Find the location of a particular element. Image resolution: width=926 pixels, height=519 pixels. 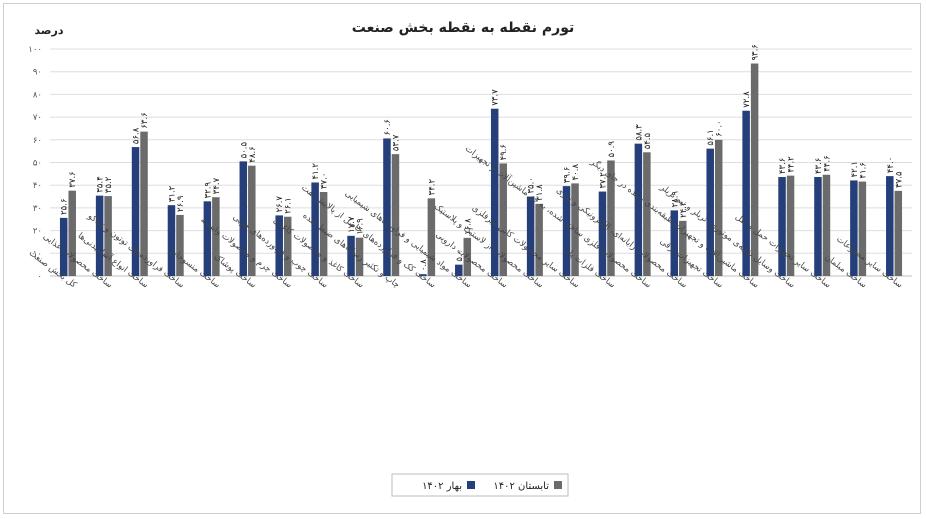

legend: تابستان ۱۴۰۲ بهار ۱۴۰۲ is located at coordinates (480, 485).